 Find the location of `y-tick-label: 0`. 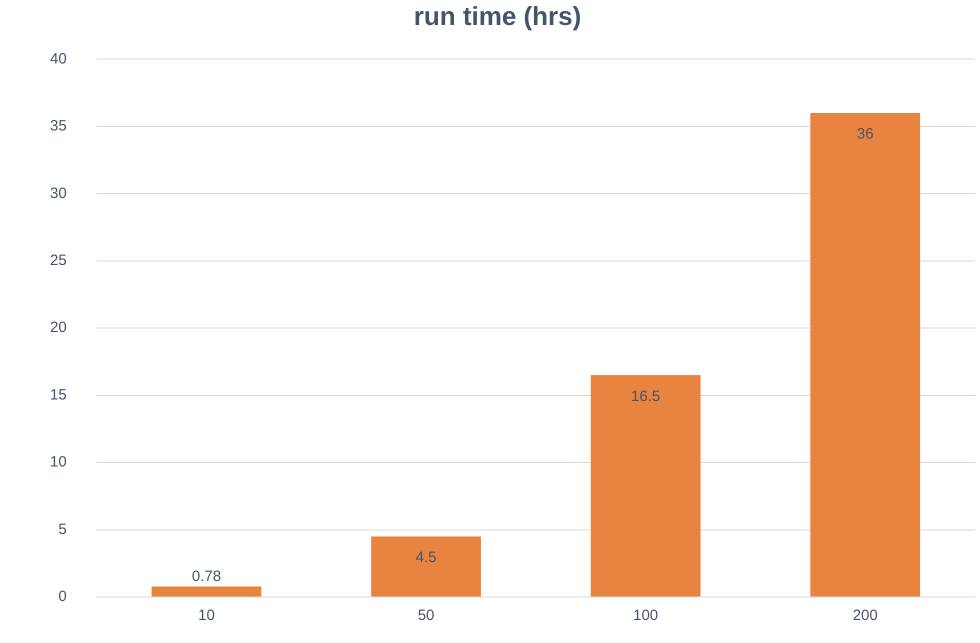

y-tick-label: 0 is located at coordinates (62, 597).